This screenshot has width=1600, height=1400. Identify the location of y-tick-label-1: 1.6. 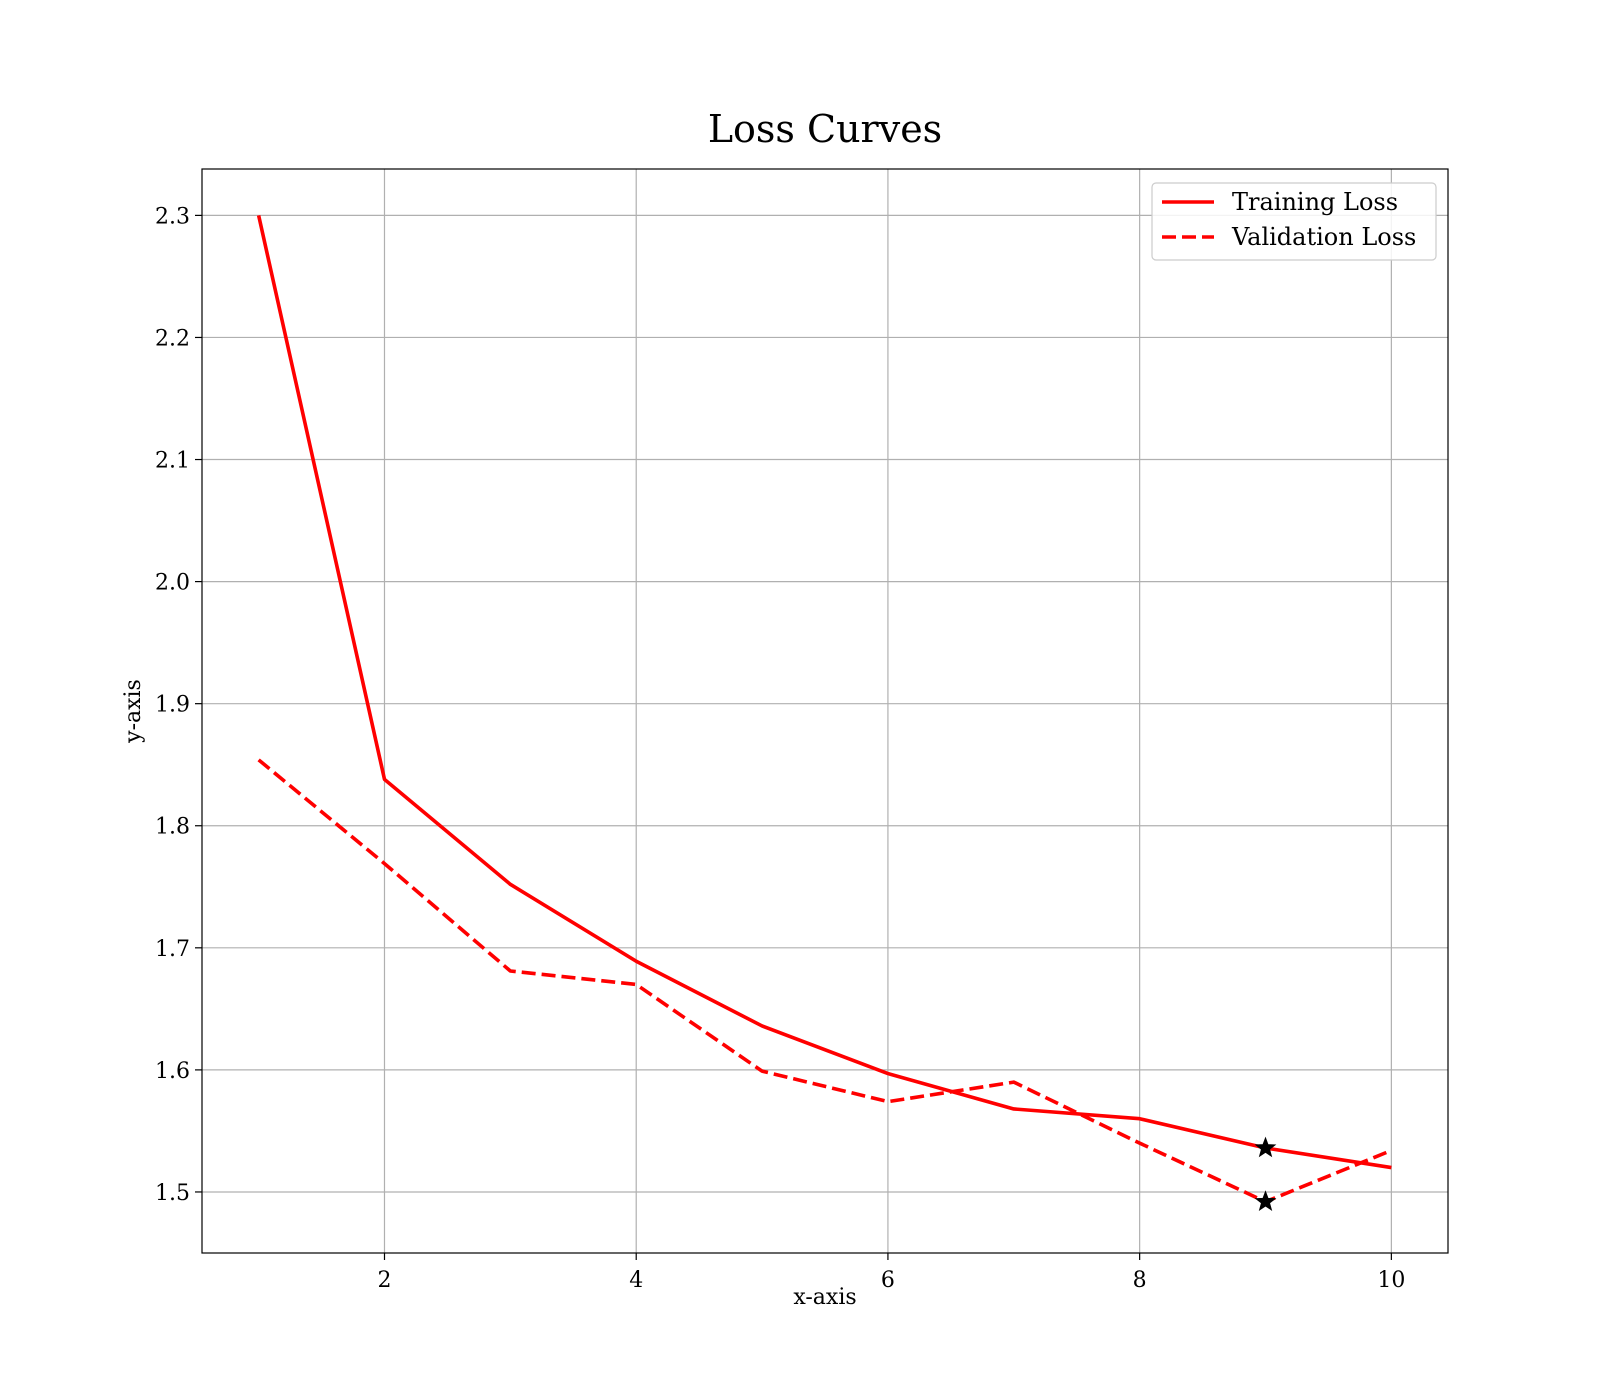
(172, 1071).